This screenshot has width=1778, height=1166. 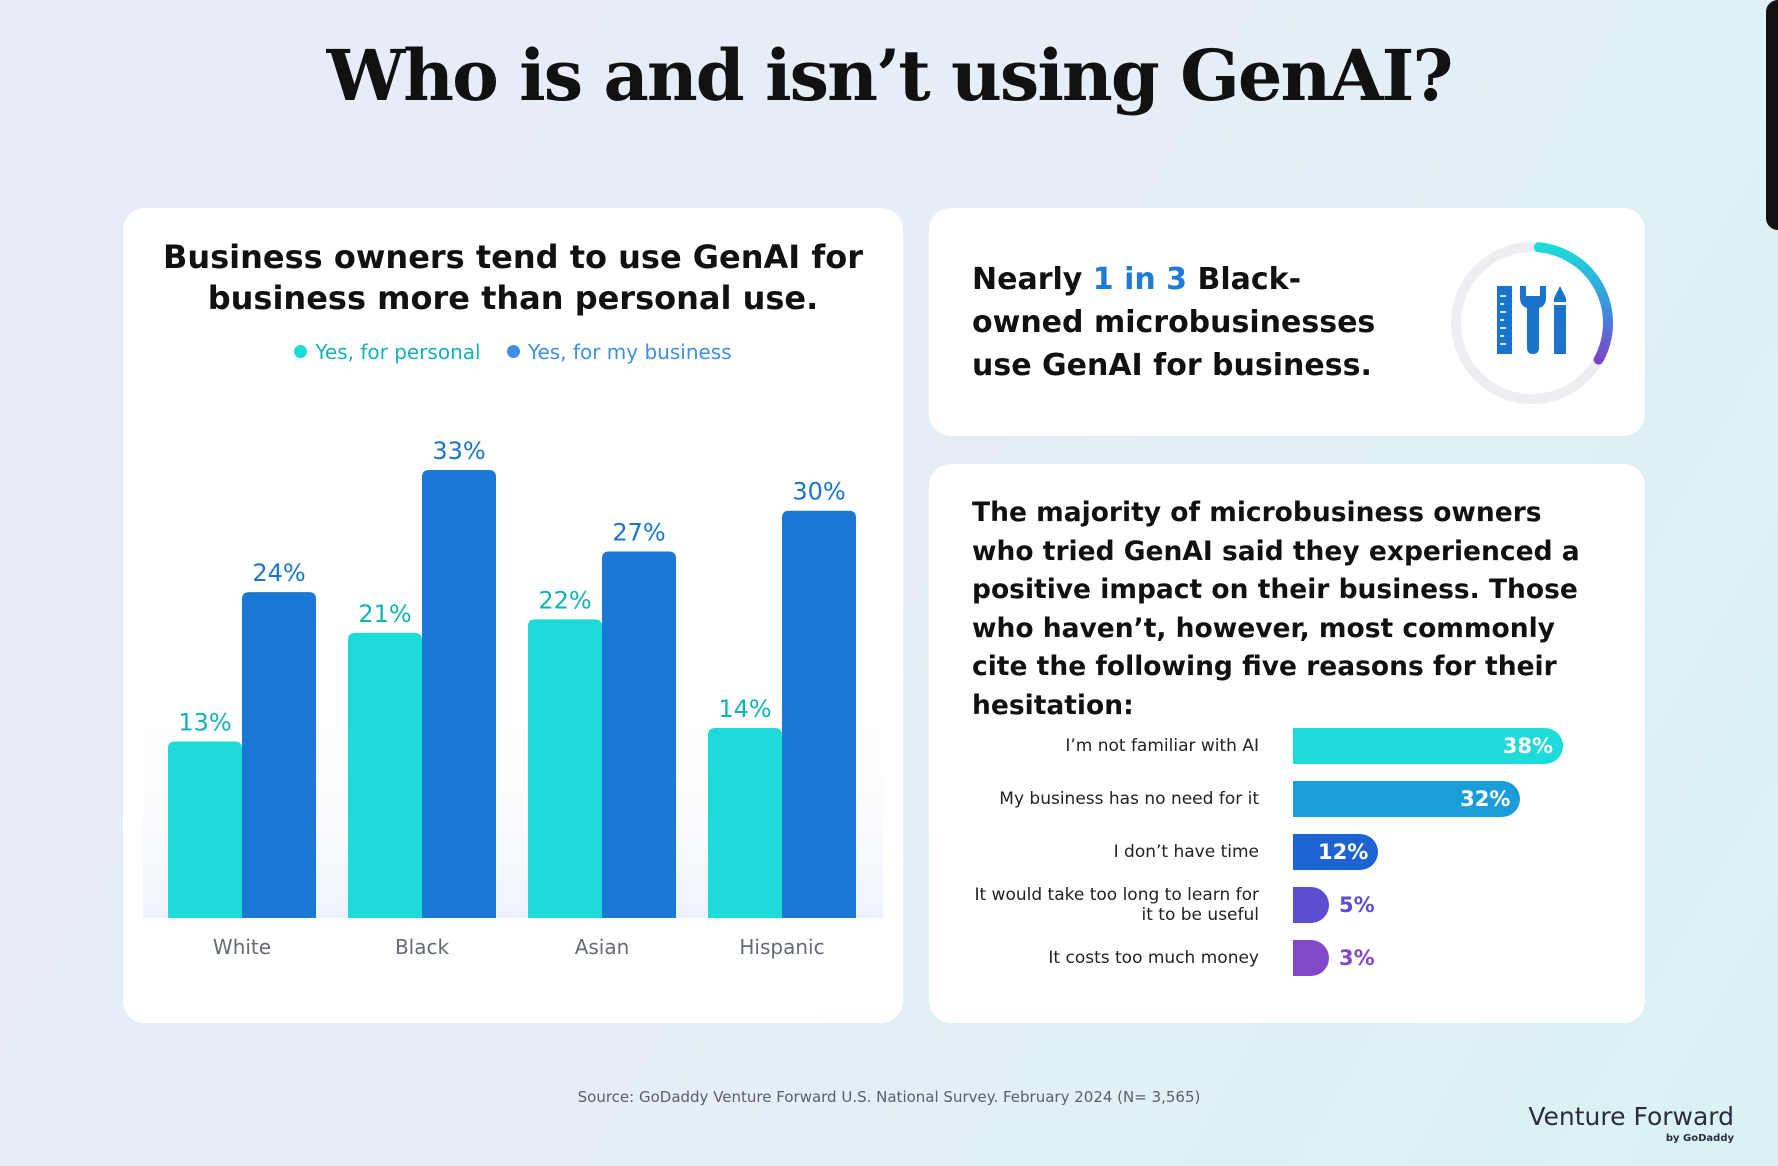 I want to click on bar-value-label: 27%, so click(x=638, y=532).